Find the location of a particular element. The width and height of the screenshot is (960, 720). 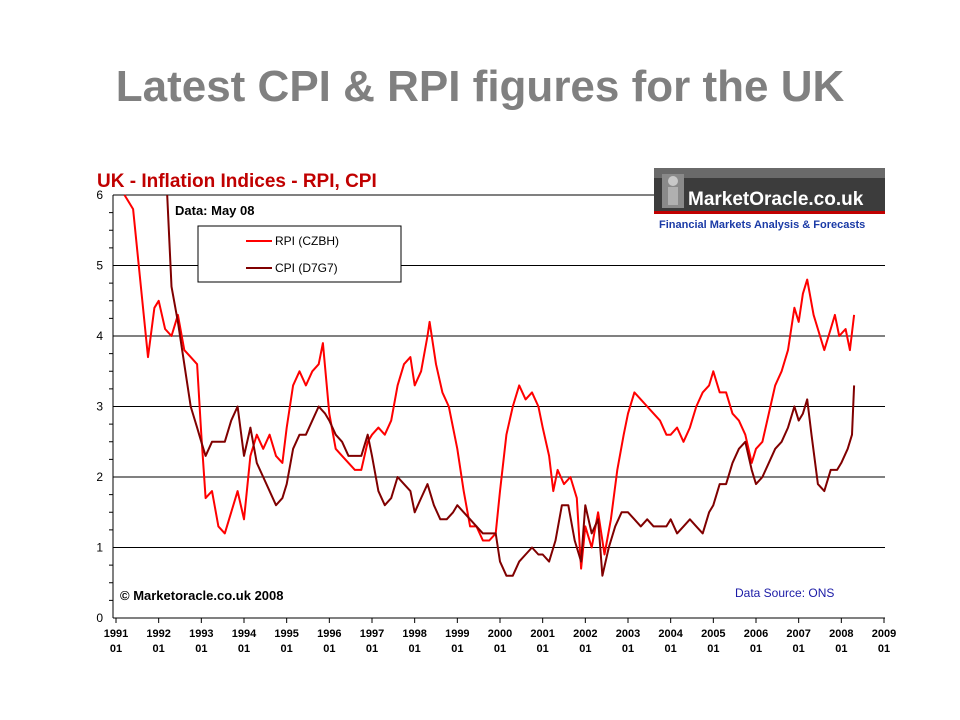

x-tick-year: 2004 is located at coordinates (670, 634).